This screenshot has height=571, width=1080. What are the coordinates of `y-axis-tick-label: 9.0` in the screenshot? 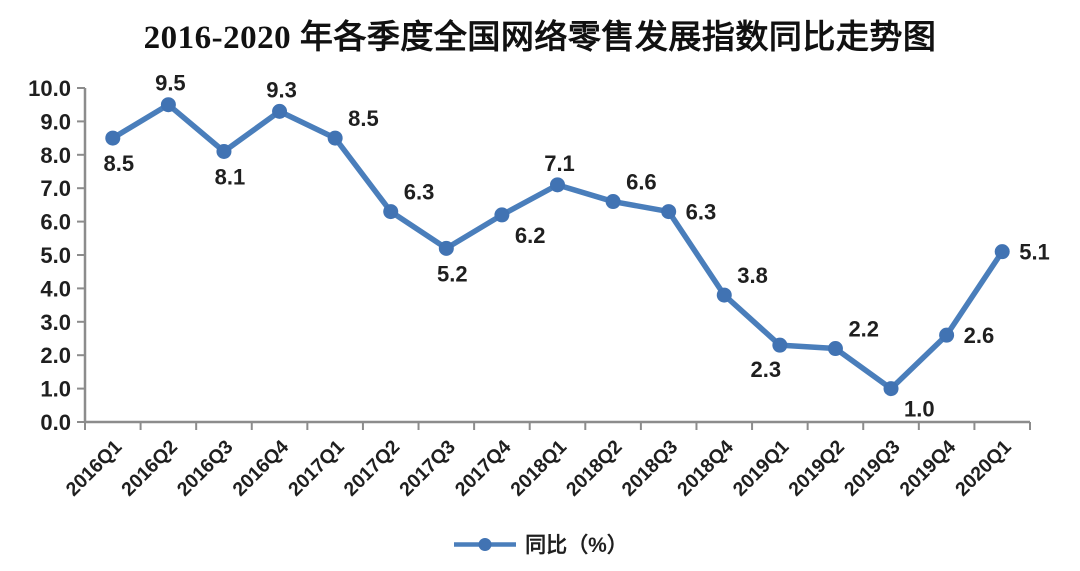 It's located at (55, 121).